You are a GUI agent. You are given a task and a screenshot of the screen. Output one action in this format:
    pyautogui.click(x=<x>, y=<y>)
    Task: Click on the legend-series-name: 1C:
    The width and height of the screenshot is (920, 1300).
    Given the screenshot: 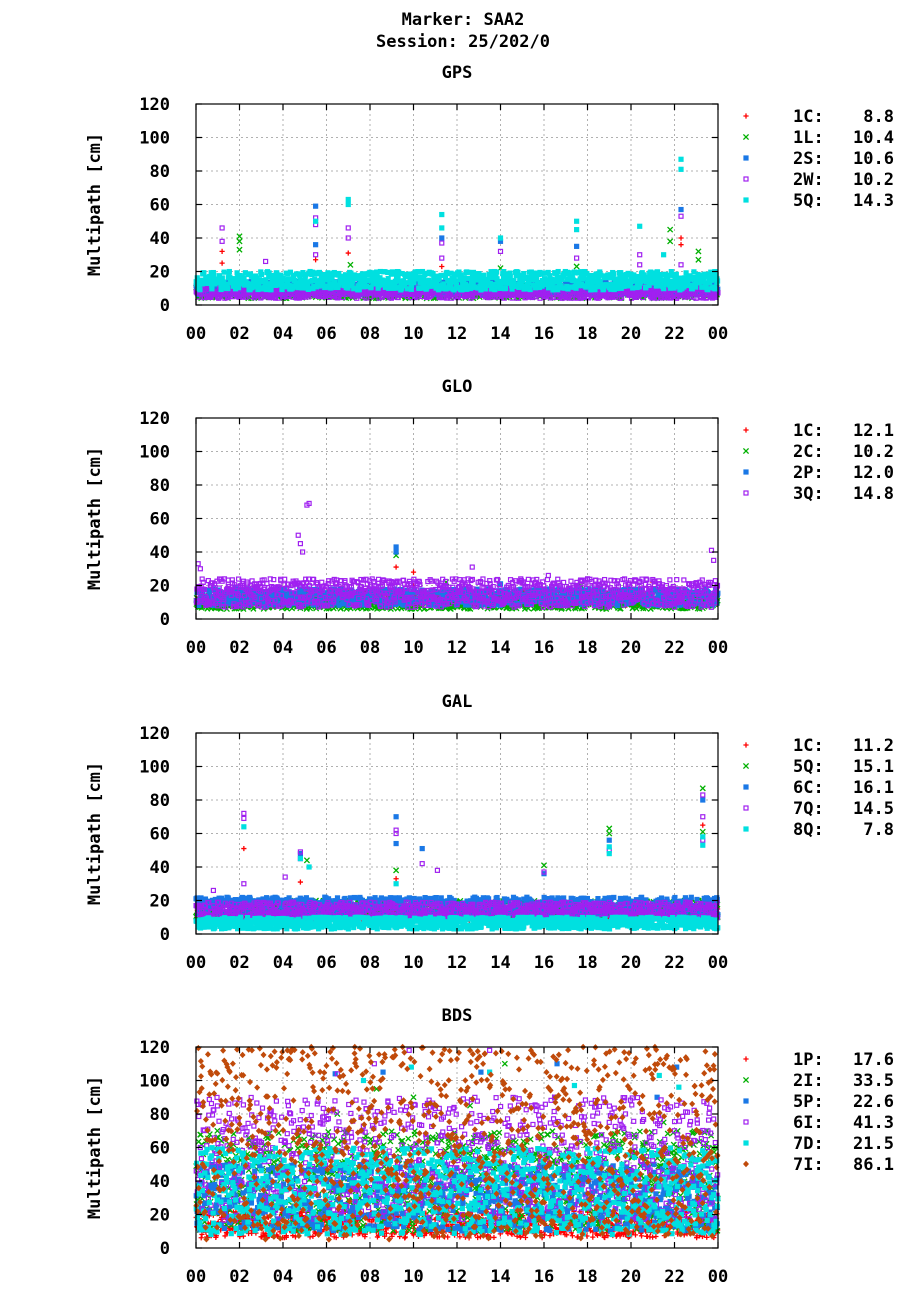 What is the action you would take?
    pyautogui.click(x=808, y=117)
    